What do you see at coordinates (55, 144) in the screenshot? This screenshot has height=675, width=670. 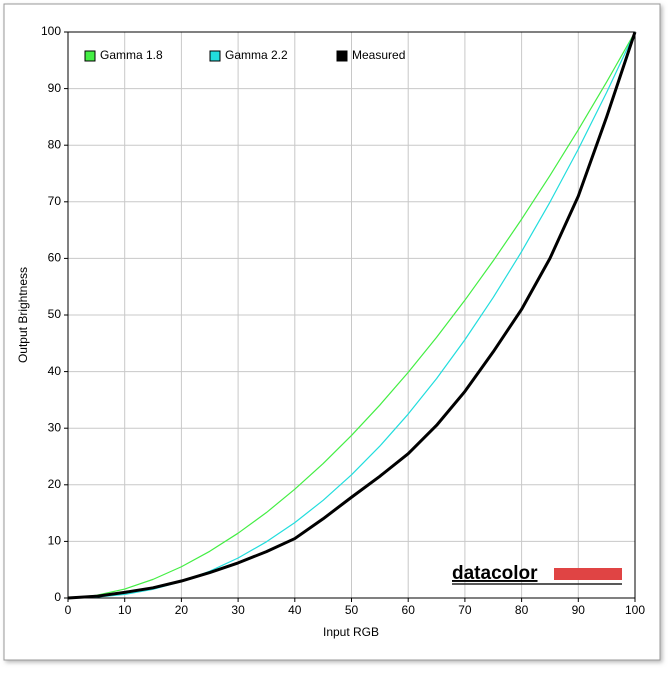 I see `y-tick-label: 80` at bounding box center [55, 144].